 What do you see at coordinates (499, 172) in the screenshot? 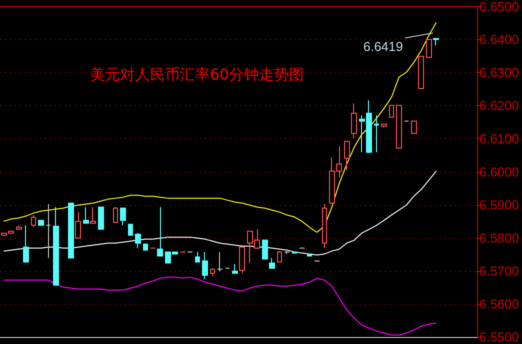
I see `y-tick-label: 6.6000` at bounding box center [499, 172].